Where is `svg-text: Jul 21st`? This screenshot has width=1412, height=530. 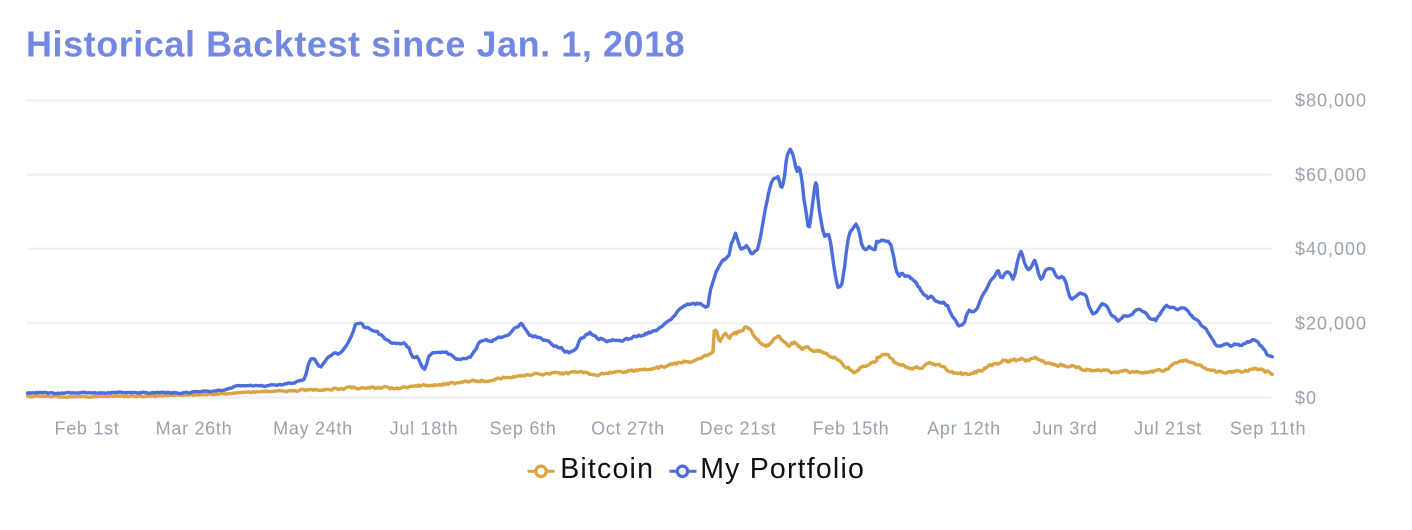 svg-text: Jul 21st is located at coordinates (1168, 429).